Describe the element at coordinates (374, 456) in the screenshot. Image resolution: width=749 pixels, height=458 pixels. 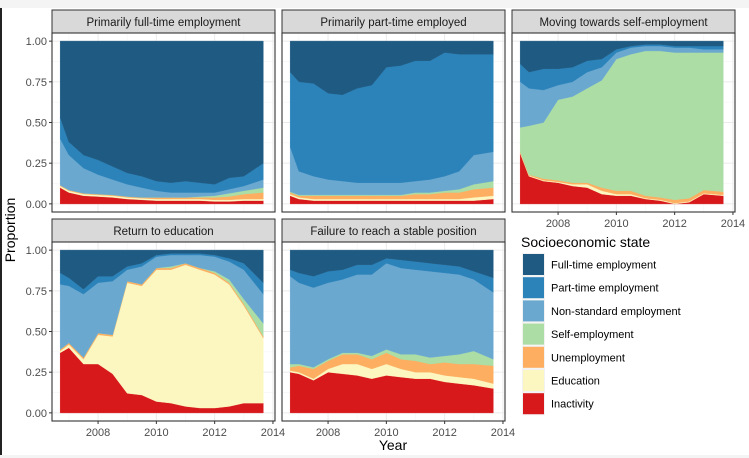
I see `bottom-band` at that location.